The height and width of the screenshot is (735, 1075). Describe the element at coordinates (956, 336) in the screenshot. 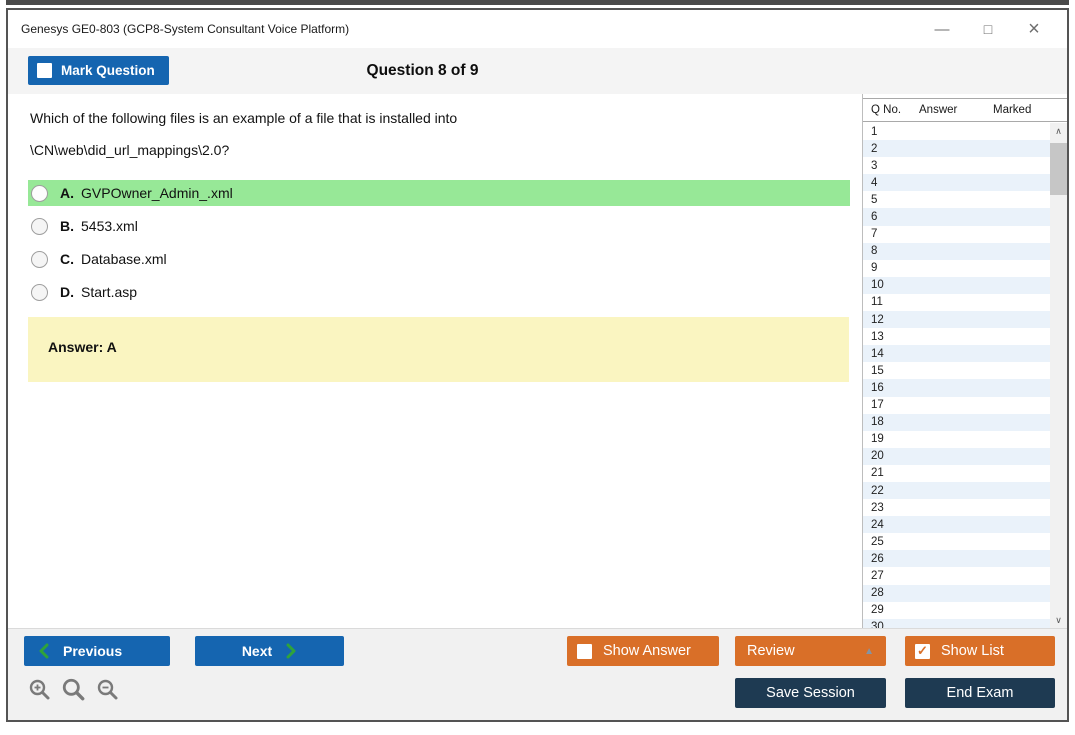

I see `question-list-row: 13` at that location.